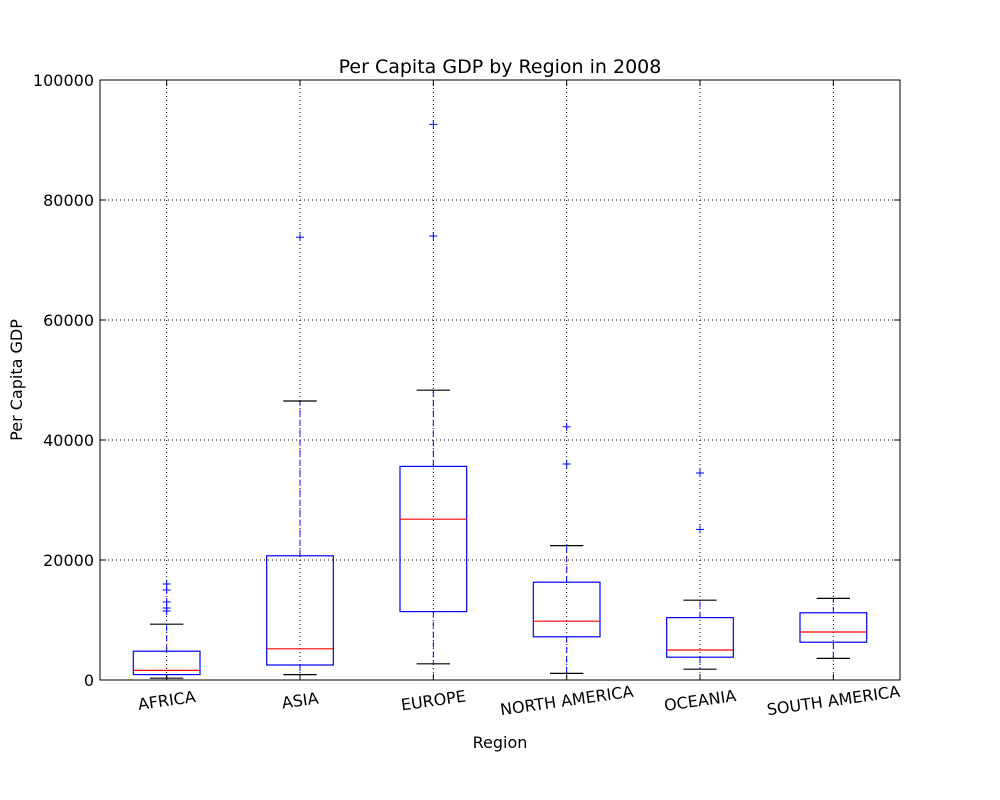 The width and height of the screenshot is (1000, 800). Describe the element at coordinates (68, 440) in the screenshot. I see `y-tick-label: 40000` at that location.